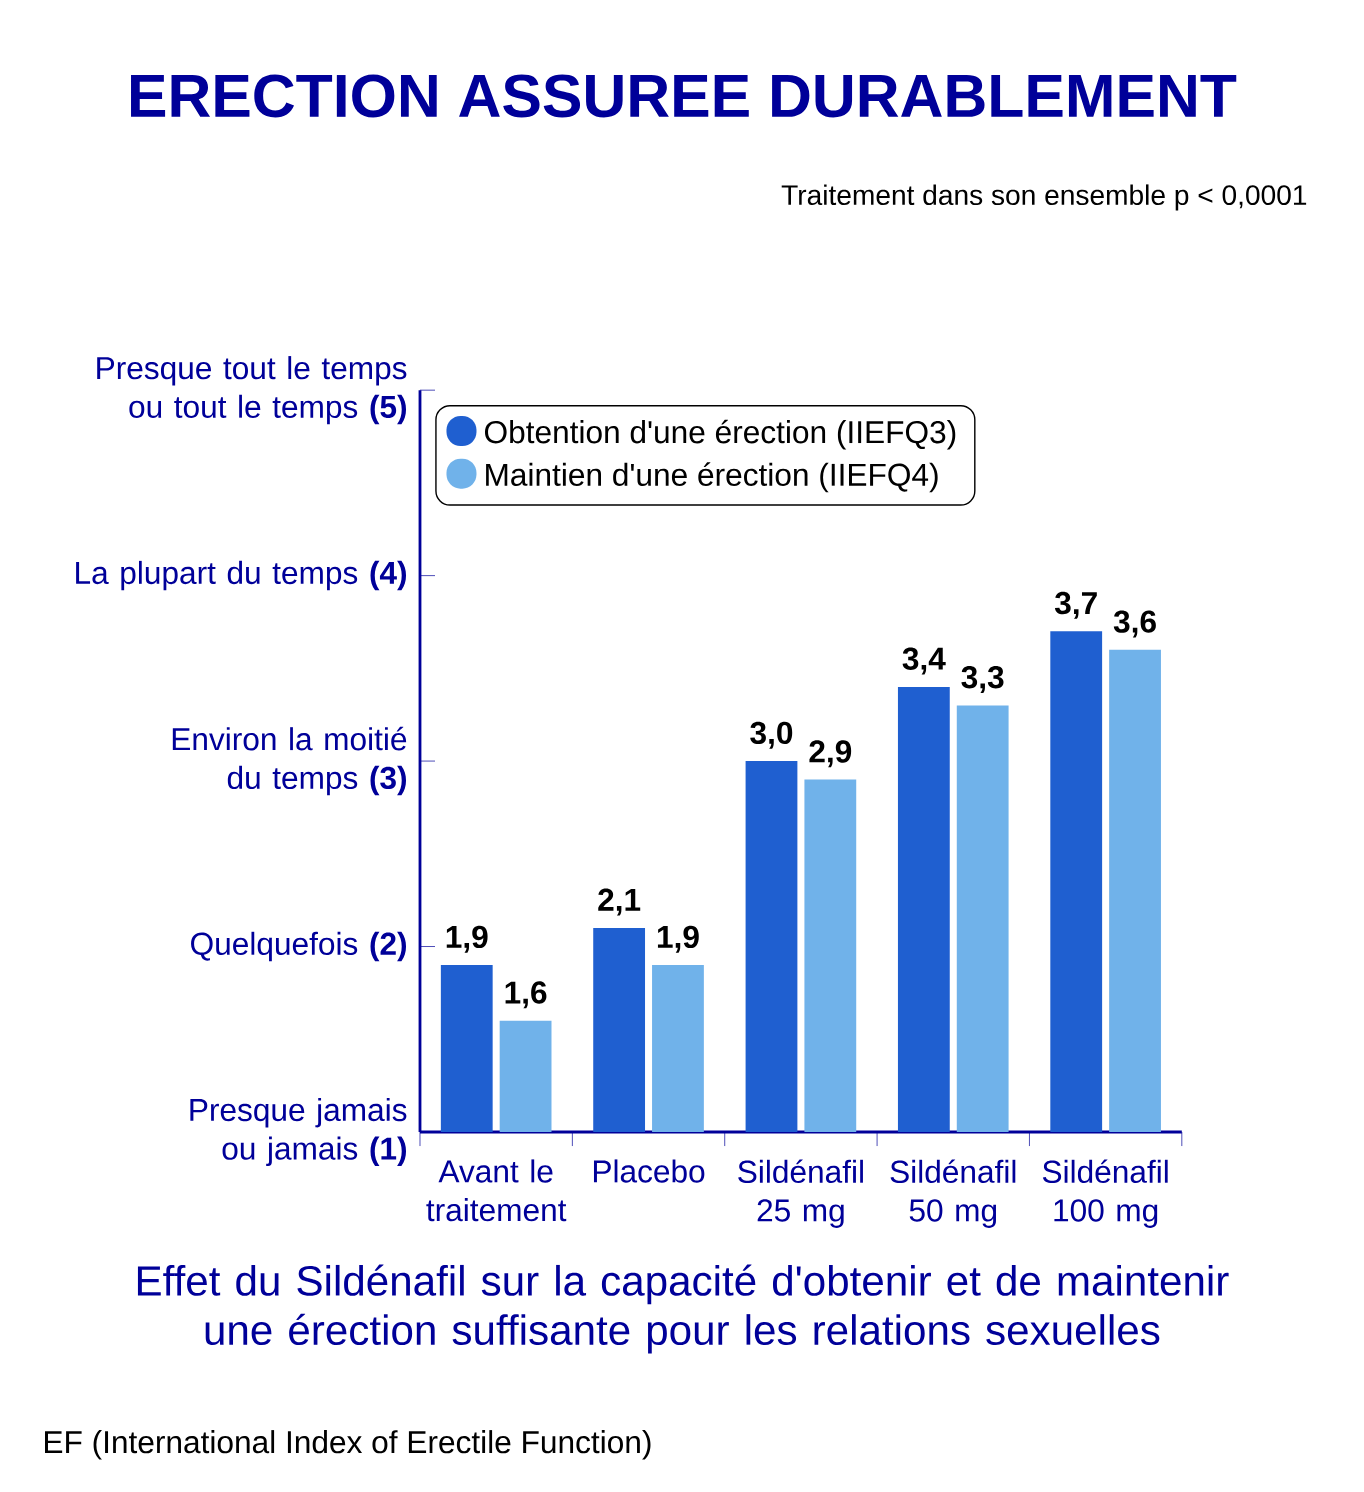  I want to click on data-label: 3,0, so click(771, 735).